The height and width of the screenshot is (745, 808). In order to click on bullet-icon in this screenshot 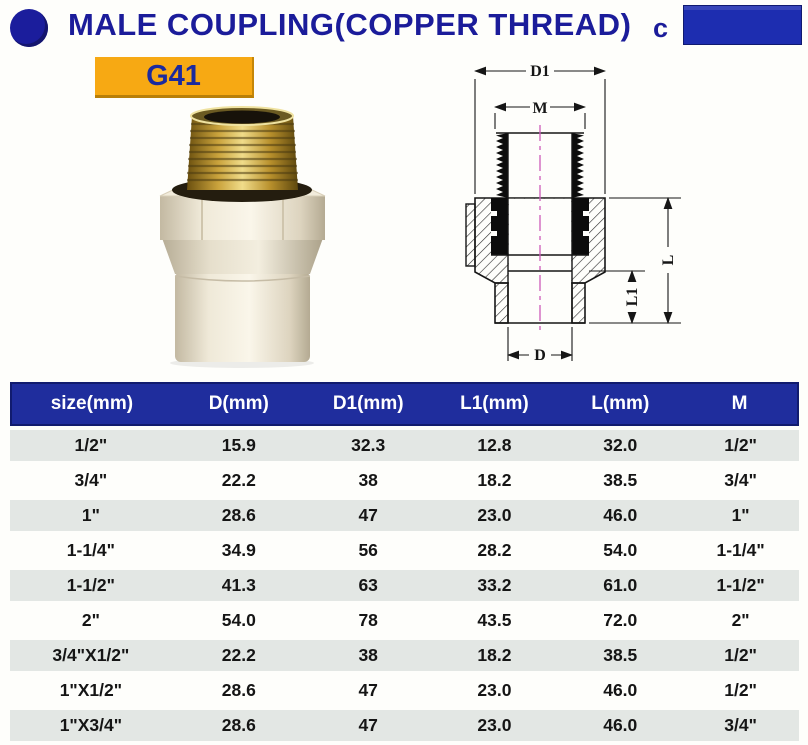, I will do `click(29, 28)`.